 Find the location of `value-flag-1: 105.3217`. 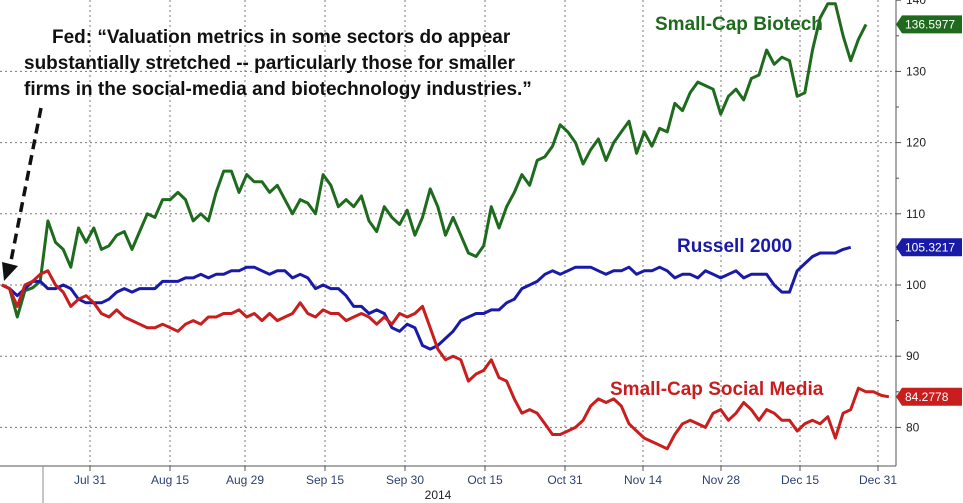

value-flag-1: 105.3217 is located at coordinates (929, 247).